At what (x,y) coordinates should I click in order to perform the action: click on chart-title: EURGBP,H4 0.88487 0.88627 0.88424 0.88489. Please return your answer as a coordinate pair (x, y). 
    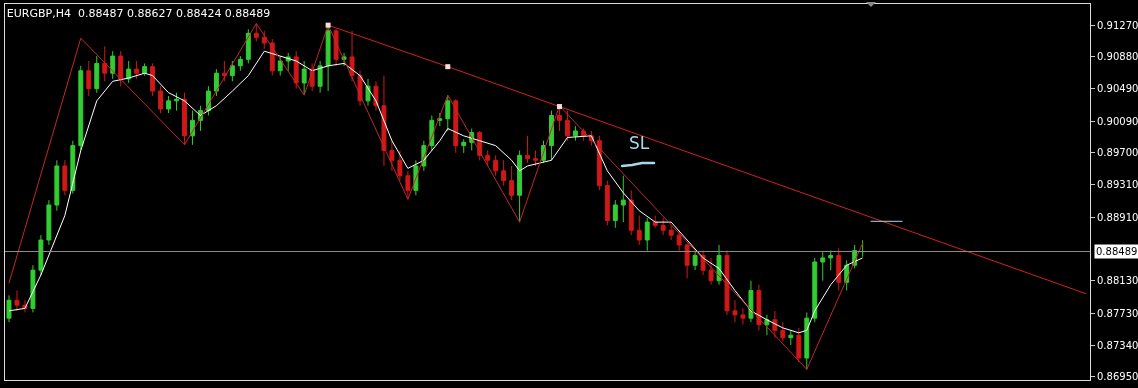
    Looking at the image, I should click on (138, 14).